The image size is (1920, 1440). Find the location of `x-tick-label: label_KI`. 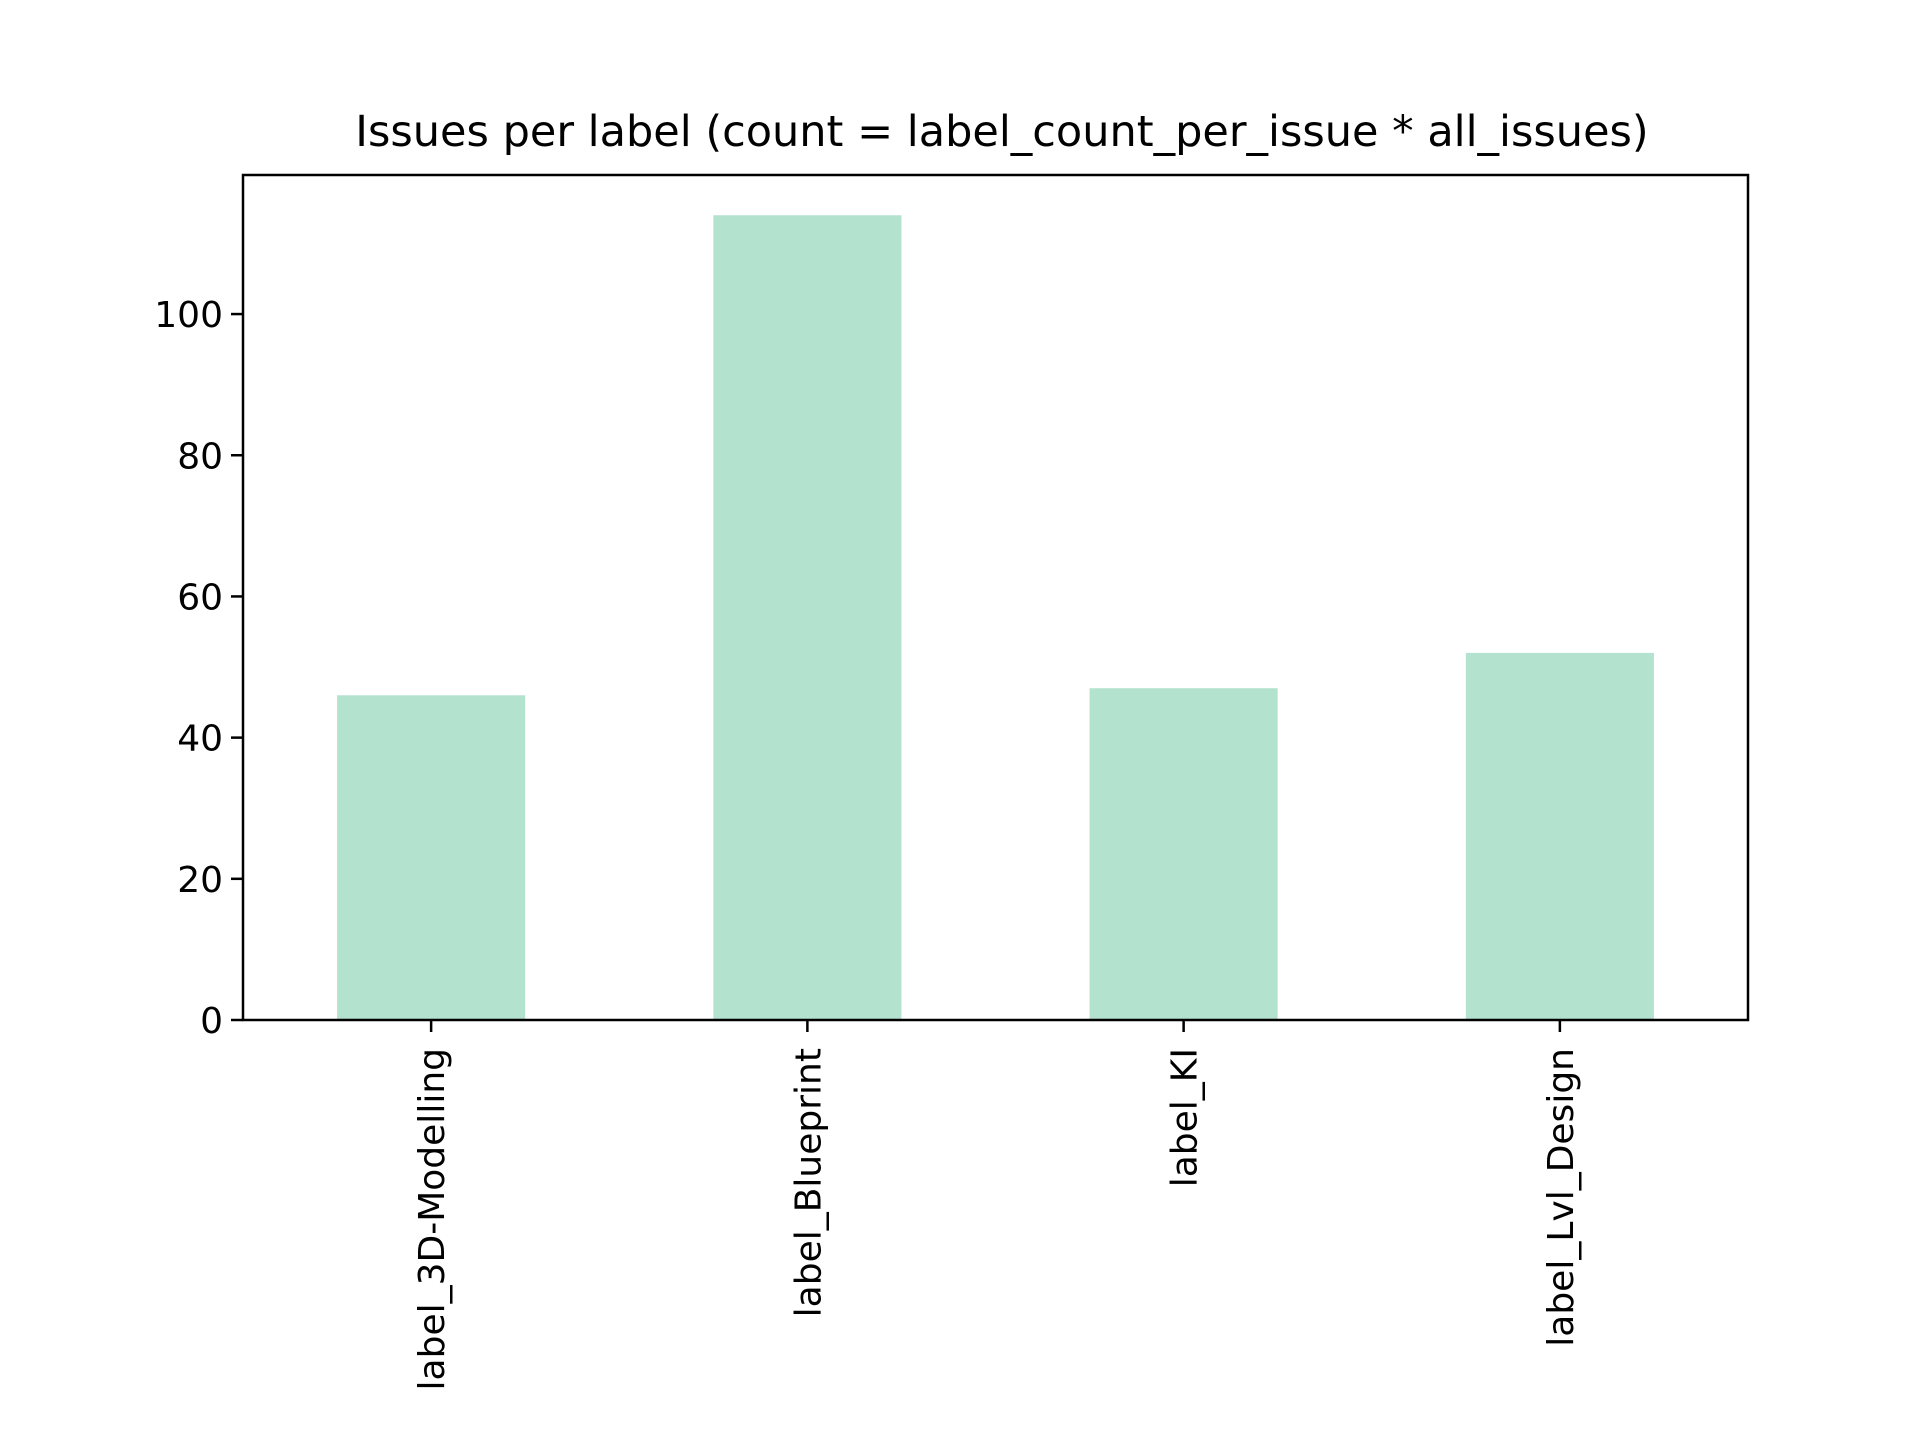

x-tick-label: label_KI is located at coordinates (1185, 1117).